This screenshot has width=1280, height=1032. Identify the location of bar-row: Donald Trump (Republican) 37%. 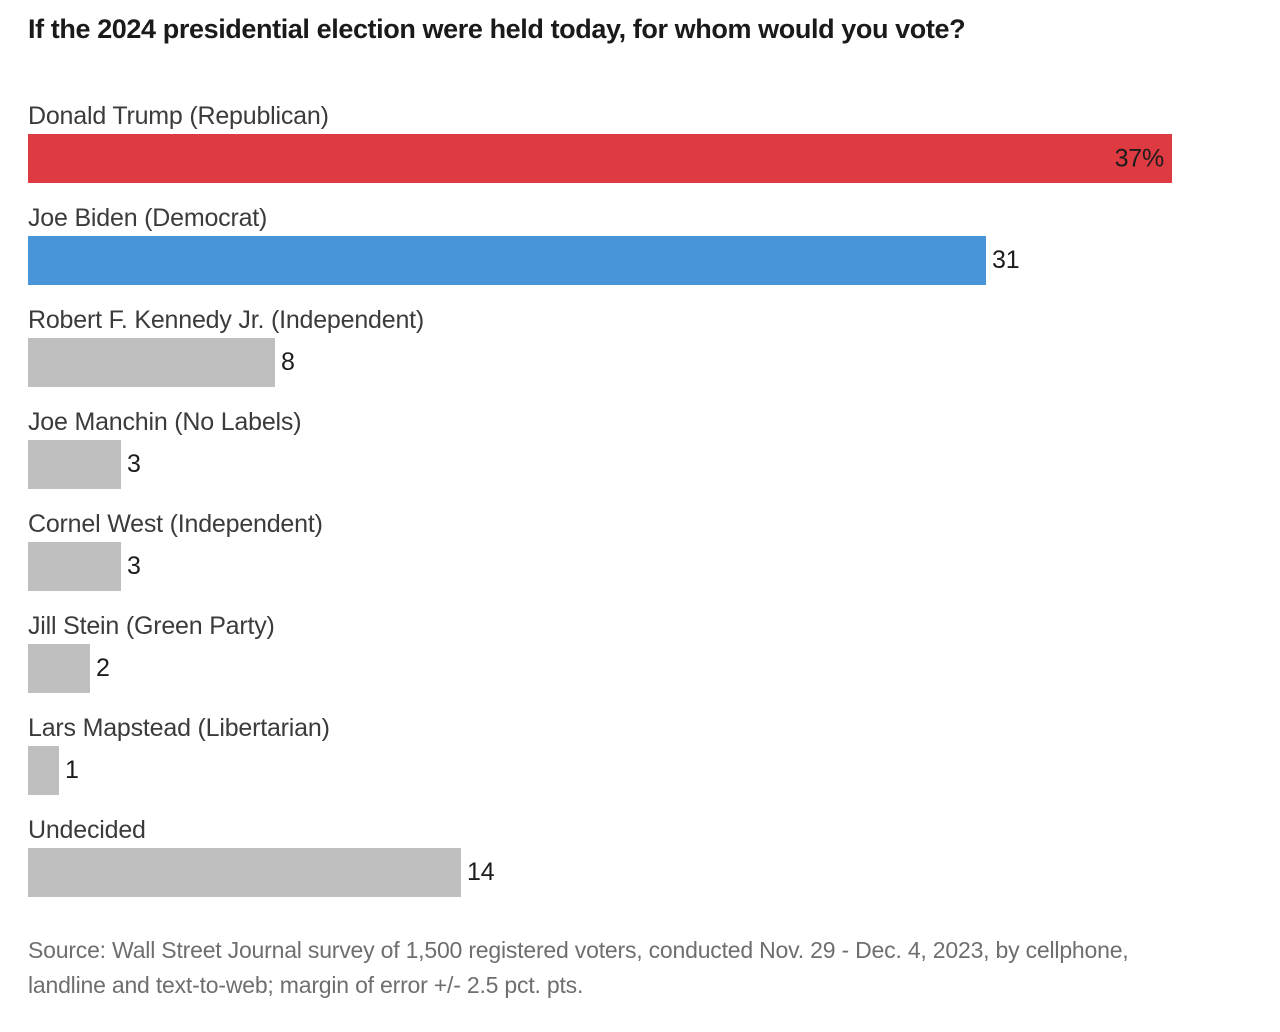
(639, 142).